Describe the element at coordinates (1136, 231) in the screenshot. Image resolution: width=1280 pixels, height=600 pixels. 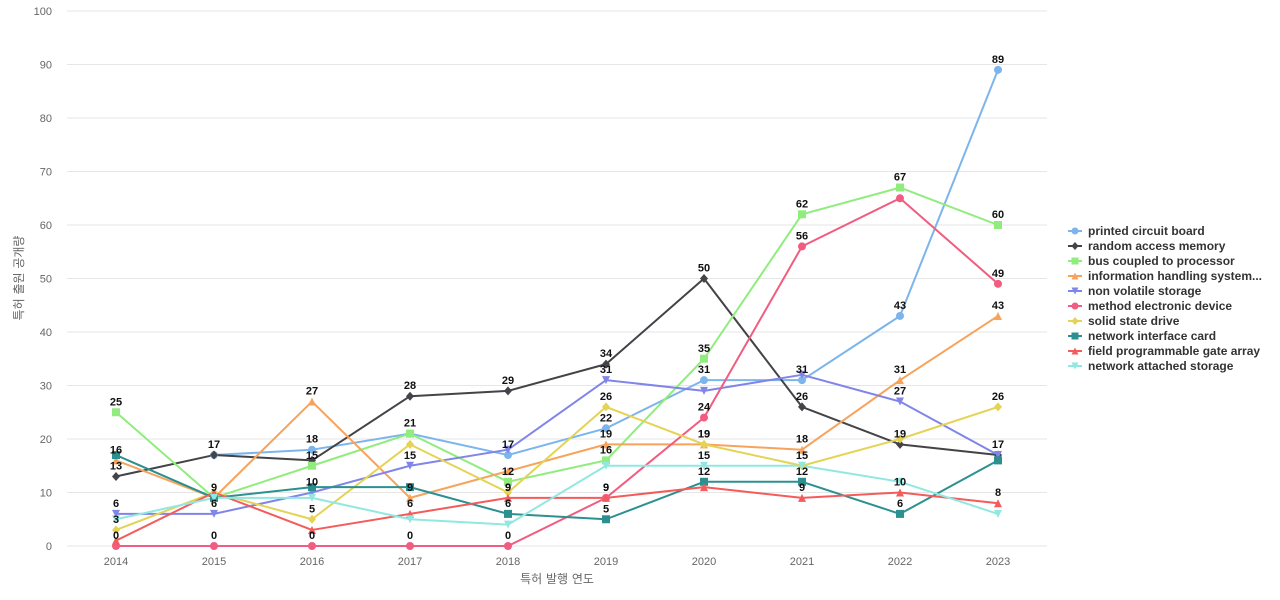
I see `legend-item: printed circuit board` at that location.